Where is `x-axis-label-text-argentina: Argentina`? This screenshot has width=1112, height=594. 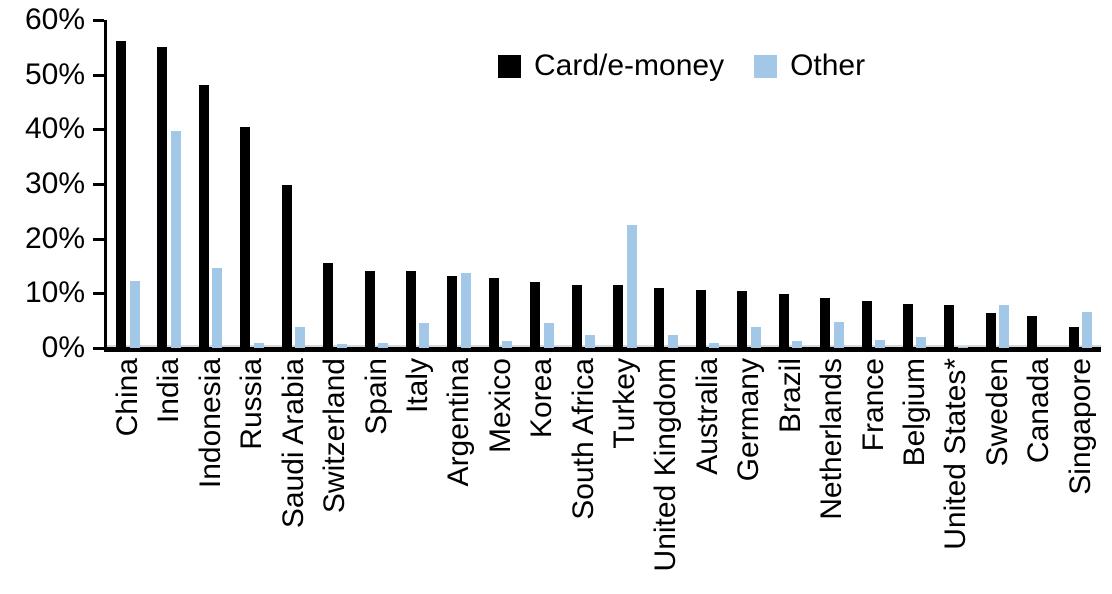
x-axis-label-text-argentina: Argentina is located at coordinates (458, 422).